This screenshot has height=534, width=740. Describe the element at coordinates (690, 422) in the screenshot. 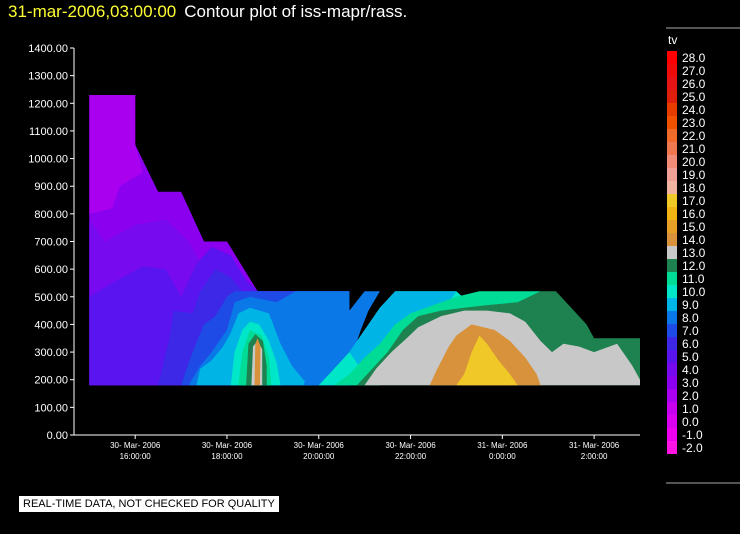

I see `colorbar-level-label: 0.0` at that location.